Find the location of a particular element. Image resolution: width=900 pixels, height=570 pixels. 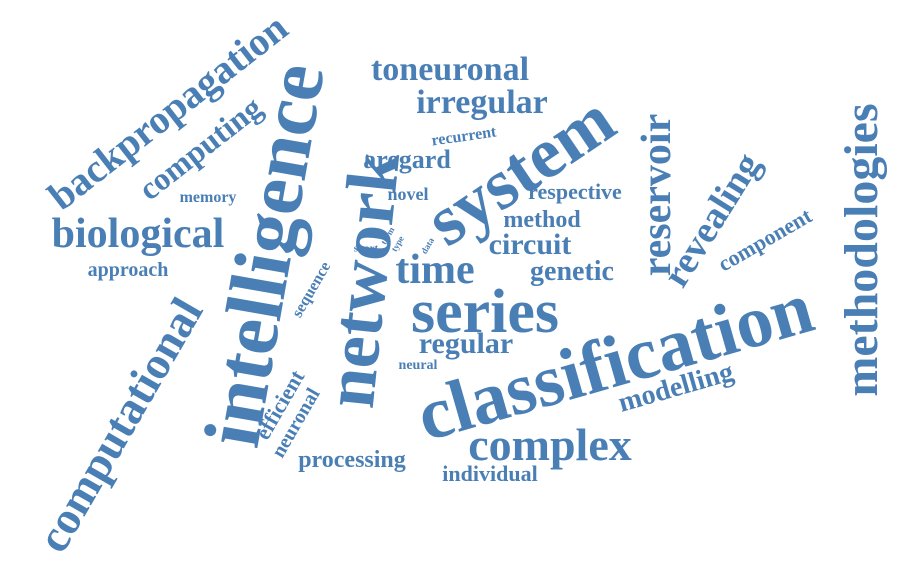

word-neural: neural is located at coordinates (418, 365).